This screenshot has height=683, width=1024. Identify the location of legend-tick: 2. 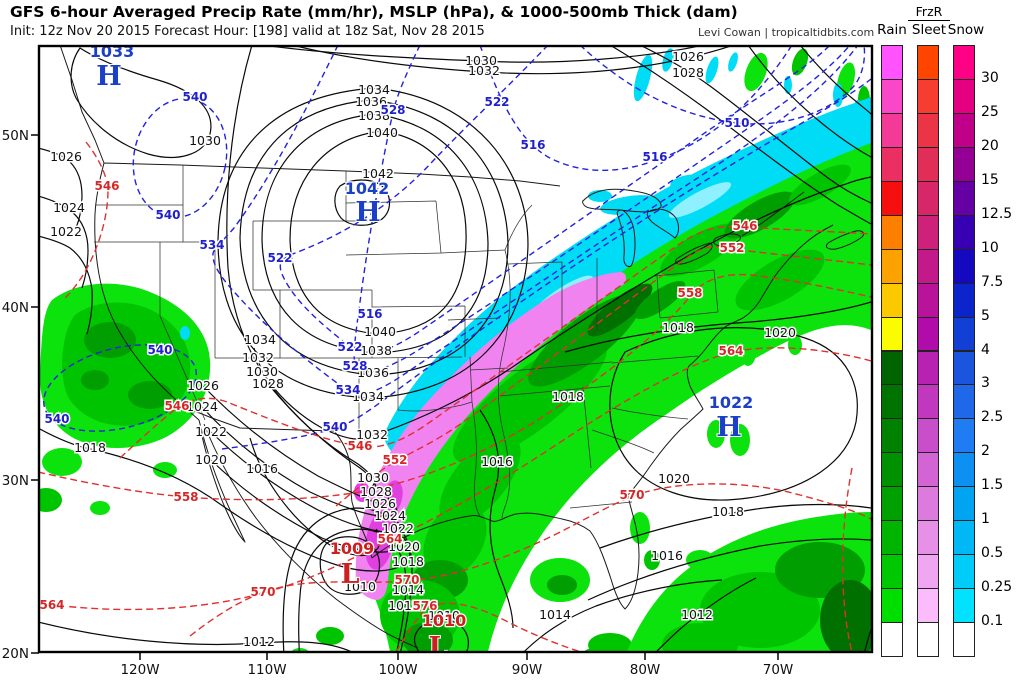
(985, 451).